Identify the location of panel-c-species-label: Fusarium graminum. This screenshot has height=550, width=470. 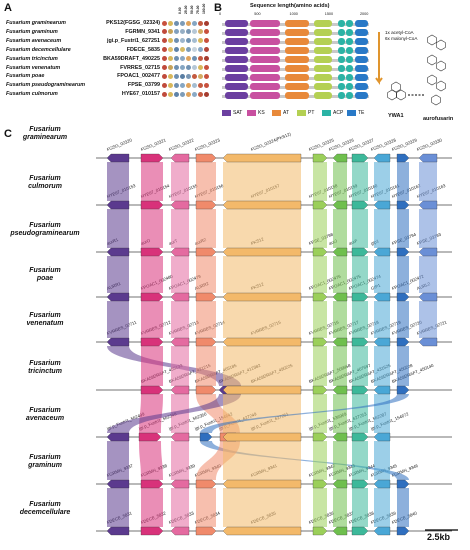
(45, 462).